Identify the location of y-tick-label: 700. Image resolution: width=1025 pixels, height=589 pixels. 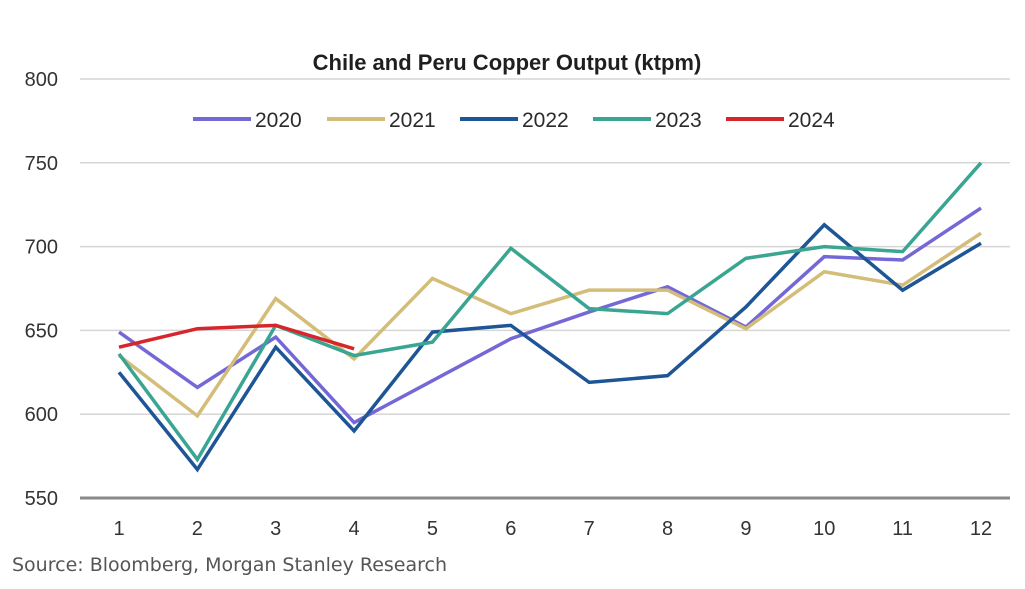
(41, 248).